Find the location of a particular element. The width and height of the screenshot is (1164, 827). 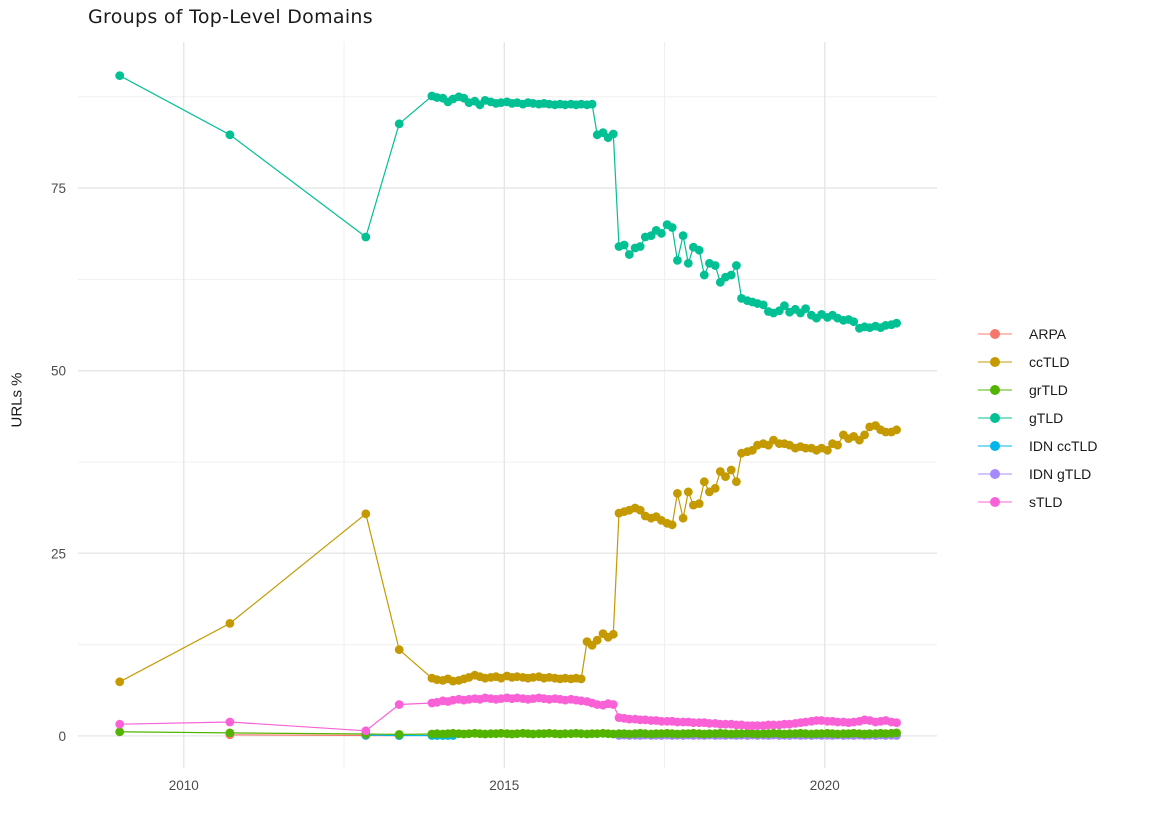

x-tick-label: 2020 is located at coordinates (825, 785).